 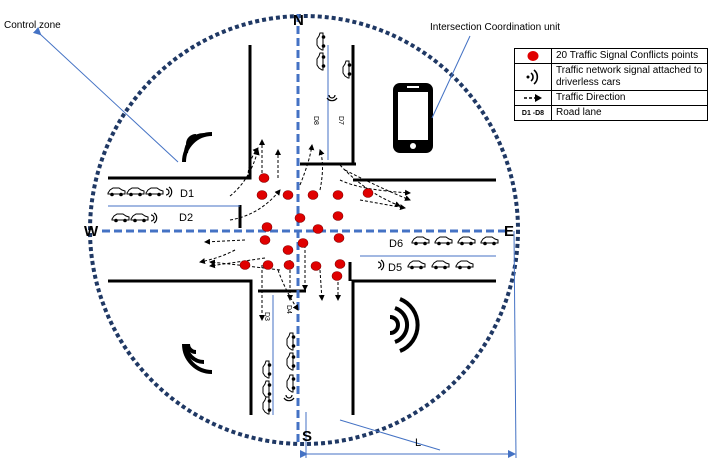 I want to click on legend-row: D1 -D8 Road lane, so click(x=611, y=113).